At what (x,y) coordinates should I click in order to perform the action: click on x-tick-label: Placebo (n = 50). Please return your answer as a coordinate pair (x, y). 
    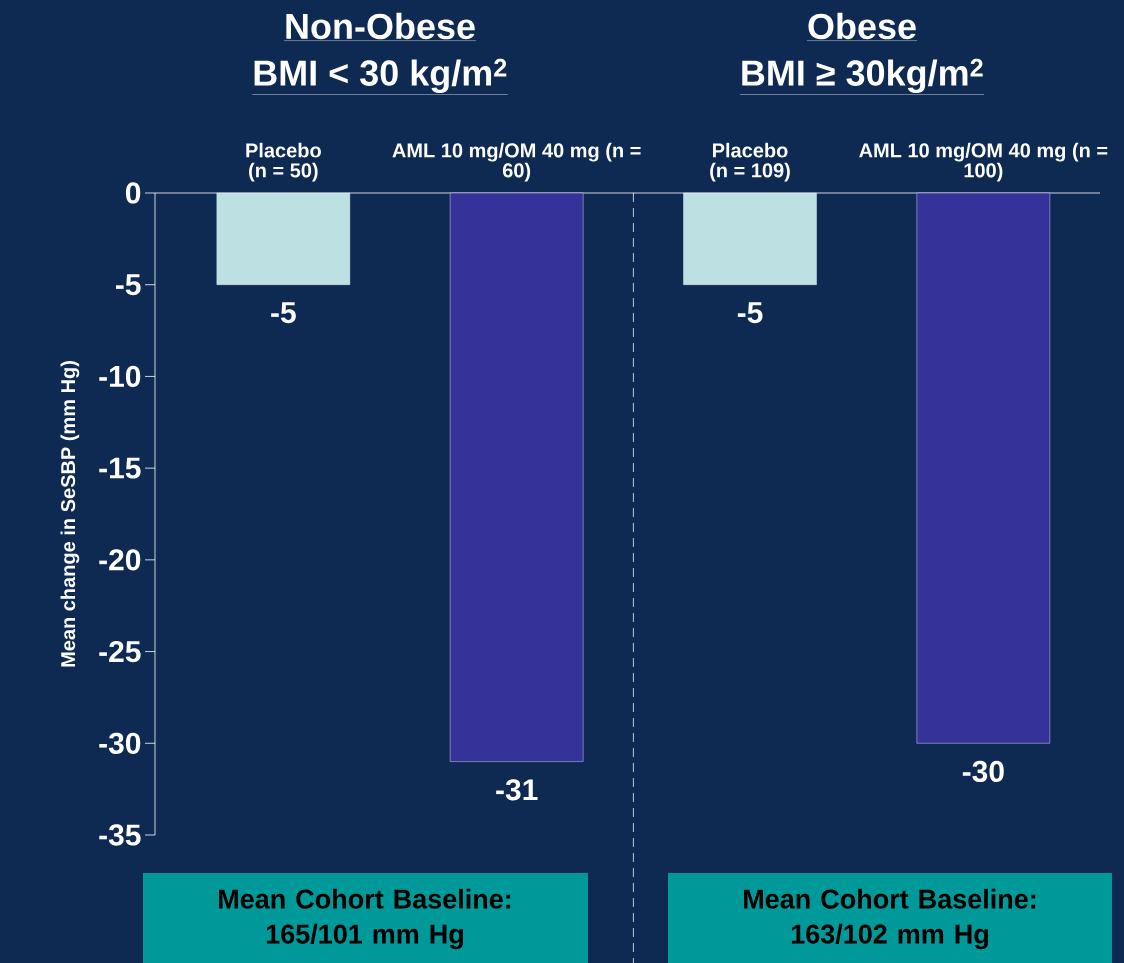
    Looking at the image, I should click on (283, 162).